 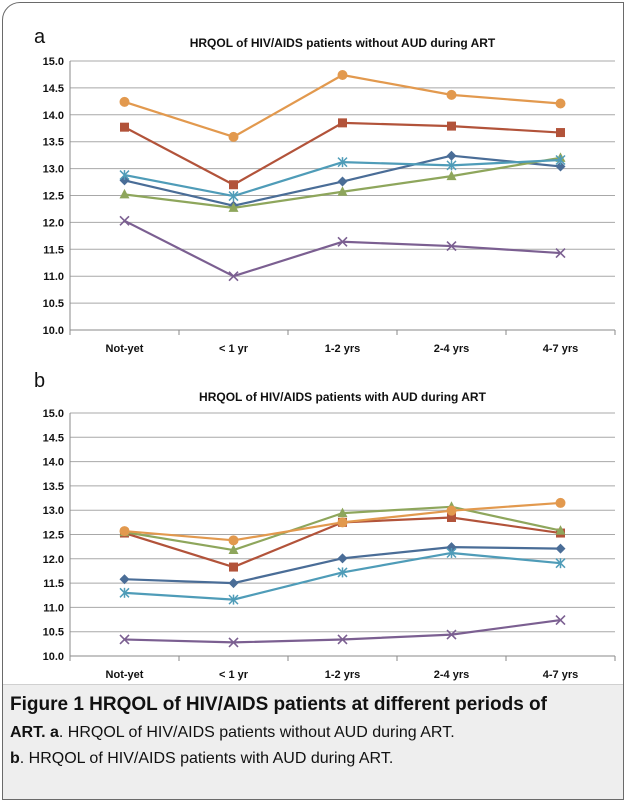 I want to click on series-square, so click(x=342, y=154).